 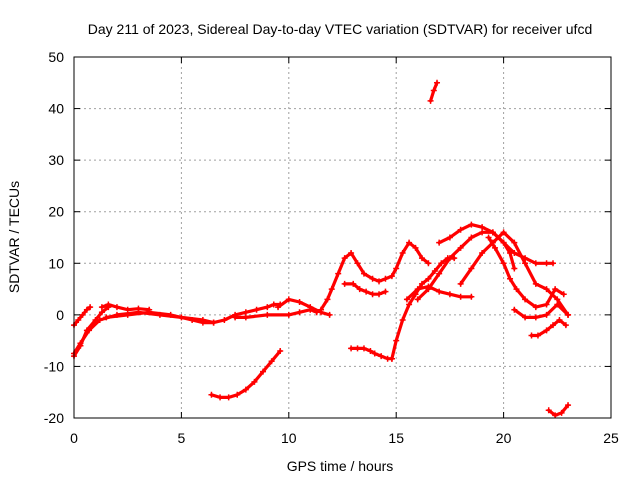 What do you see at coordinates (56, 263) in the screenshot?
I see `y-tick-label: 10` at bounding box center [56, 263].